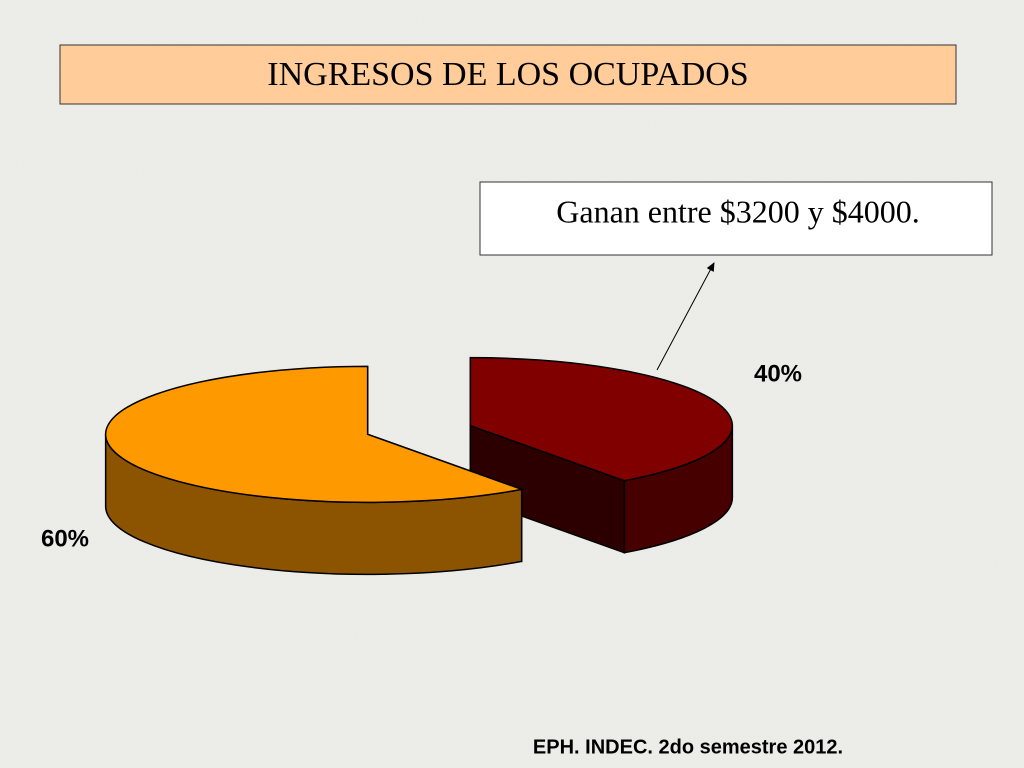  Describe the element at coordinates (65, 538) in the screenshot. I see `data-label: 60%` at that location.